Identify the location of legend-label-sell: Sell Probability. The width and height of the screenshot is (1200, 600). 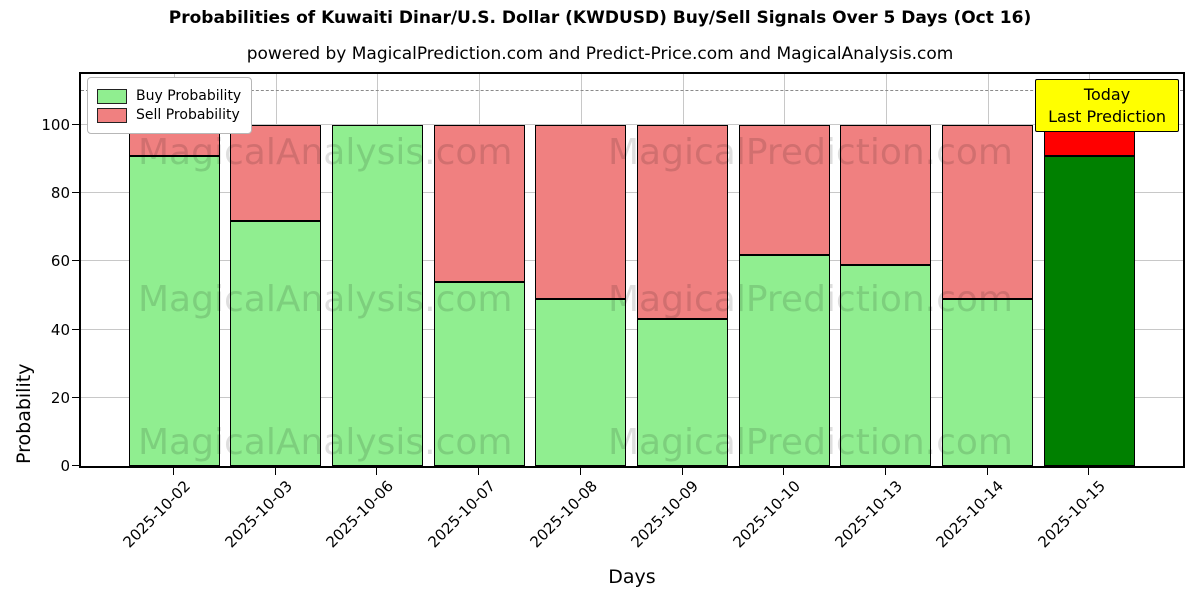
(188, 115).